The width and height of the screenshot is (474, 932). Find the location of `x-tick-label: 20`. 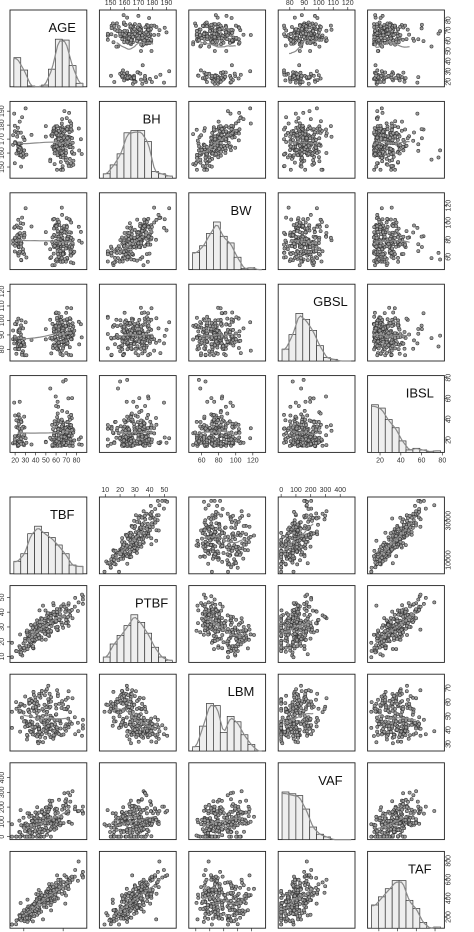

x-tick-label: 20 is located at coordinates (380, 460).